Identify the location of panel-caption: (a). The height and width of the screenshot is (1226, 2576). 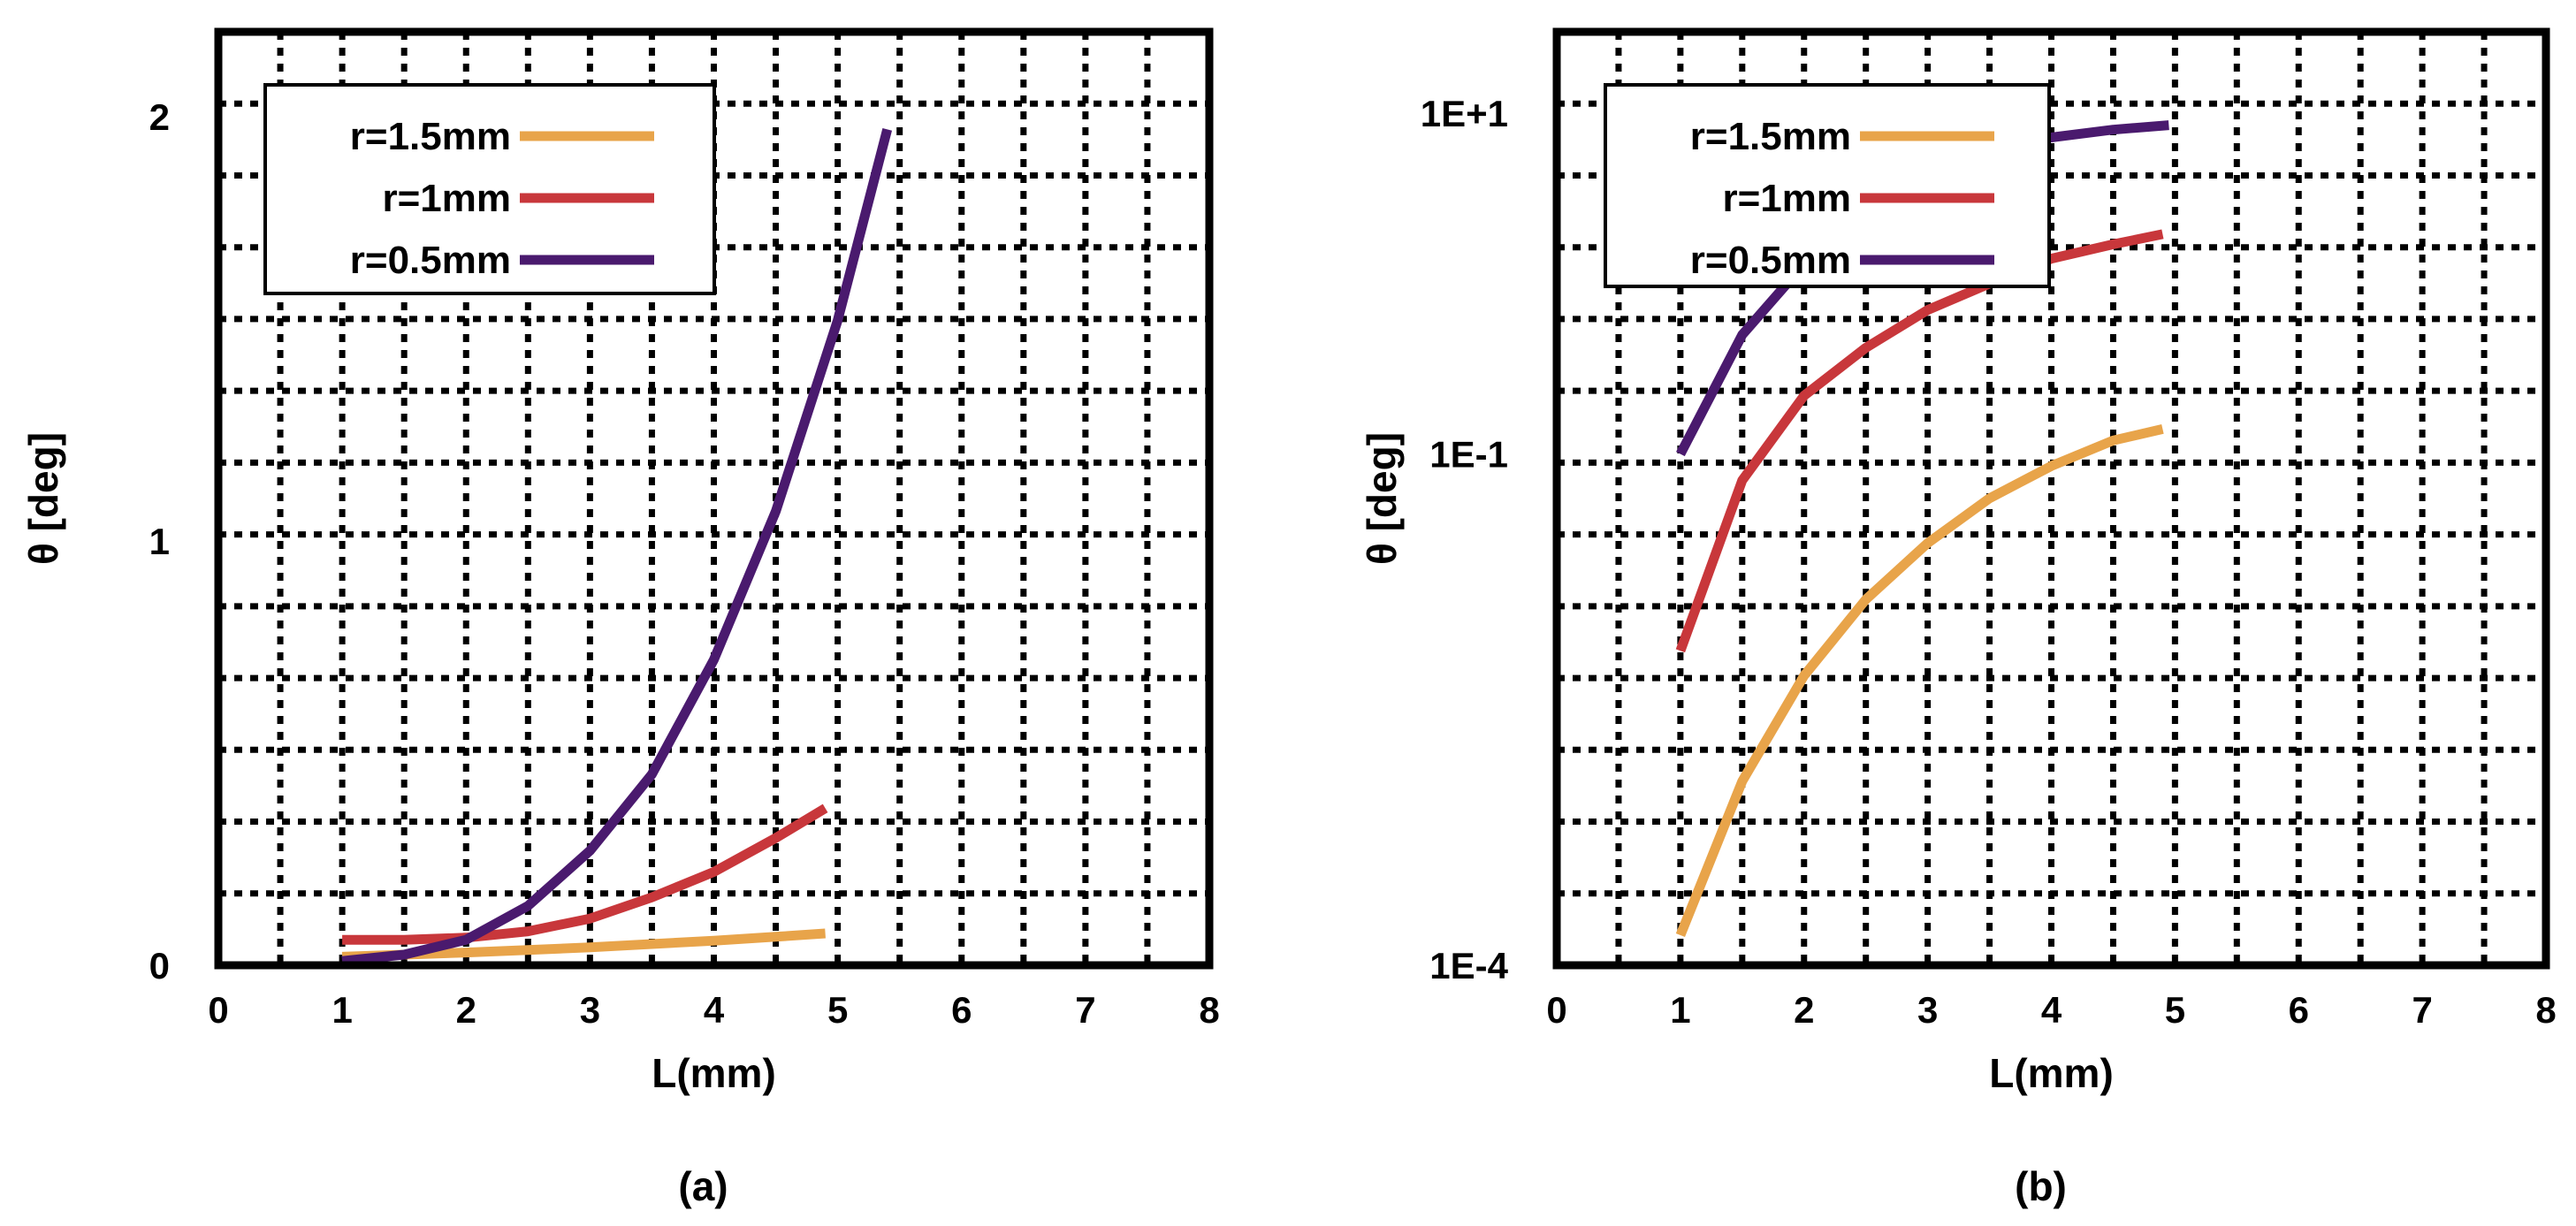
(703, 1186).